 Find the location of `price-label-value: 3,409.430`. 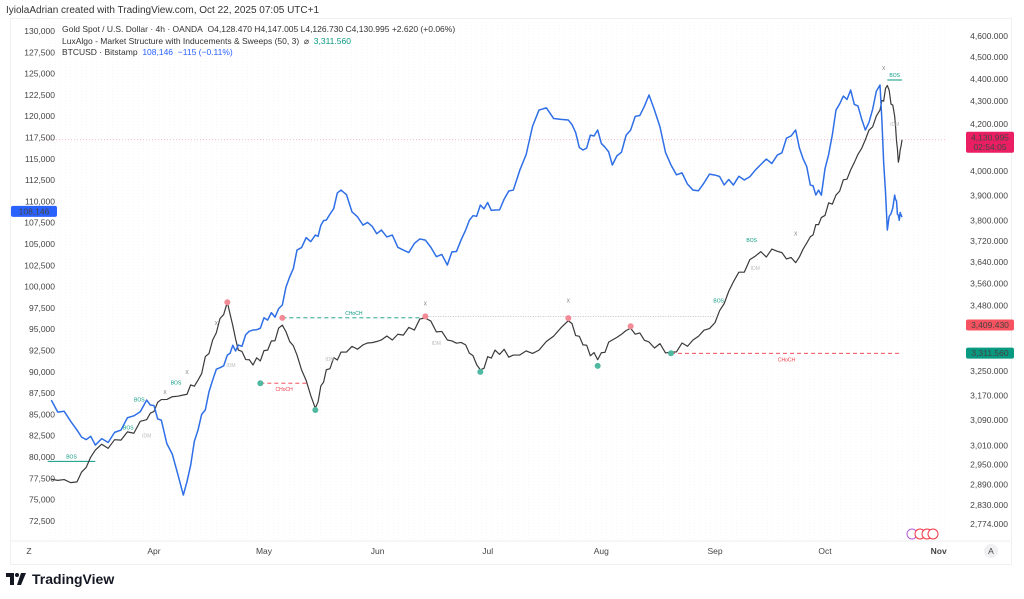

price-label-value: 3,409.430 is located at coordinates (990, 325).